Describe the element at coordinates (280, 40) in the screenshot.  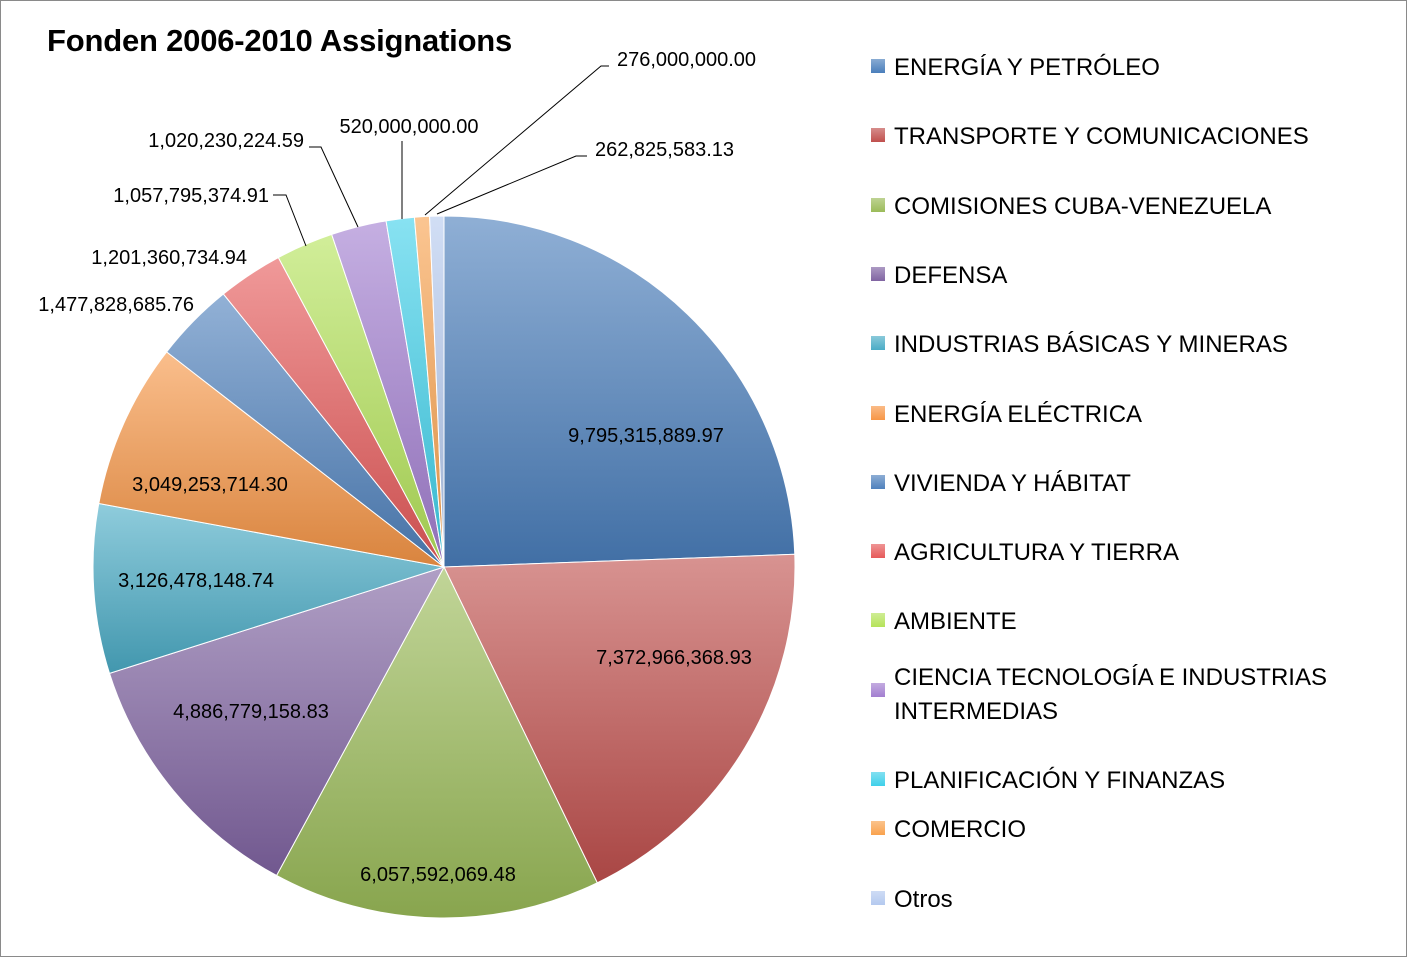
I see `chart-title: Fonden 2006-2010 Assignations` at that location.